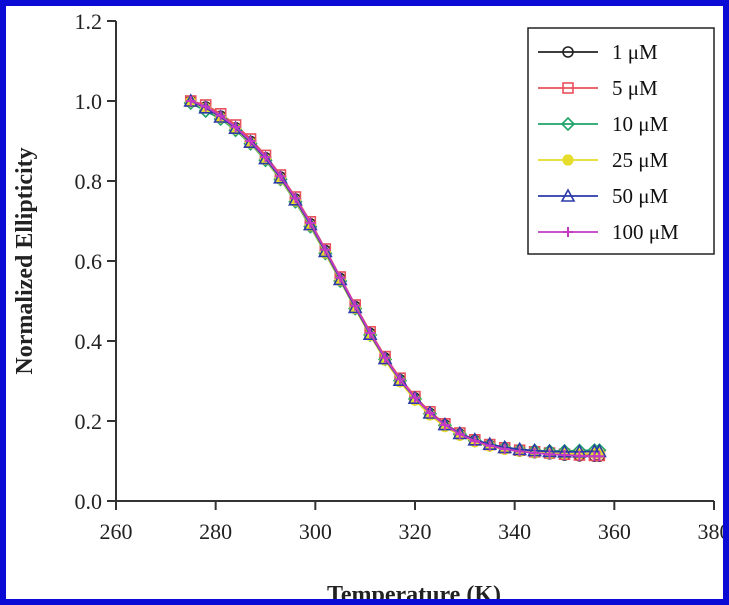 The image size is (729, 605). Describe the element at coordinates (89, 101) in the screenshot. I see `y-tick-label: 1.0` at that location.